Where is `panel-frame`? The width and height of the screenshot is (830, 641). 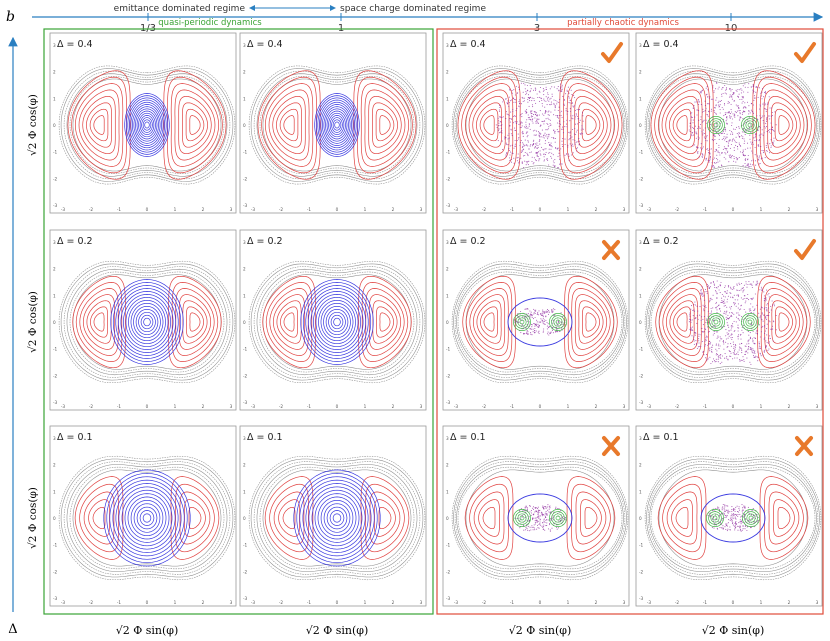
panel-frame is located at coordinates (729, 123).